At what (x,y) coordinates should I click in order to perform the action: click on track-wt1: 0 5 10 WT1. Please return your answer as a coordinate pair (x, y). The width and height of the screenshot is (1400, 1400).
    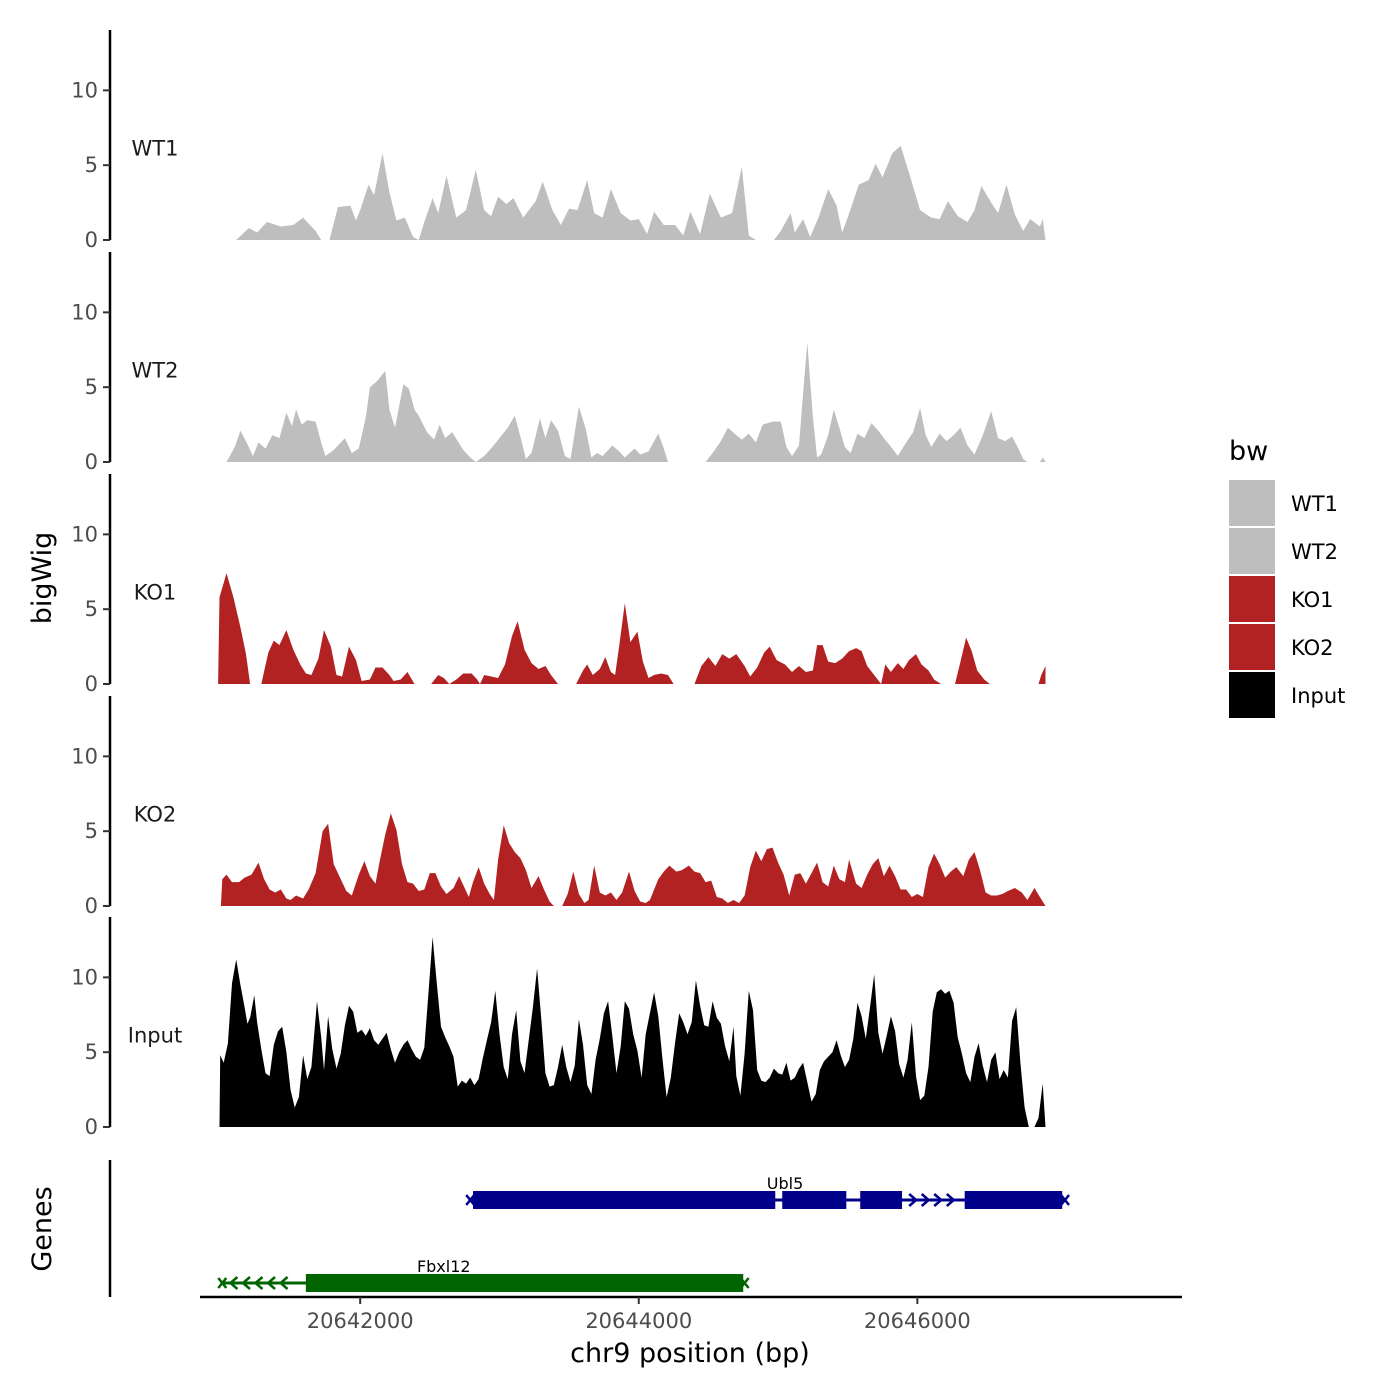
    Looking at the image, I should click on (558, 141).